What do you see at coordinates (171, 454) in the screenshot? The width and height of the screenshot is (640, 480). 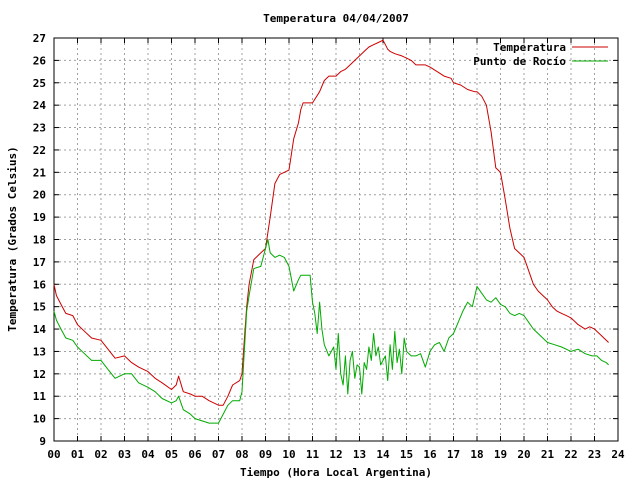 I see `x-tick-label: 05` at bounding box center [171, 454].